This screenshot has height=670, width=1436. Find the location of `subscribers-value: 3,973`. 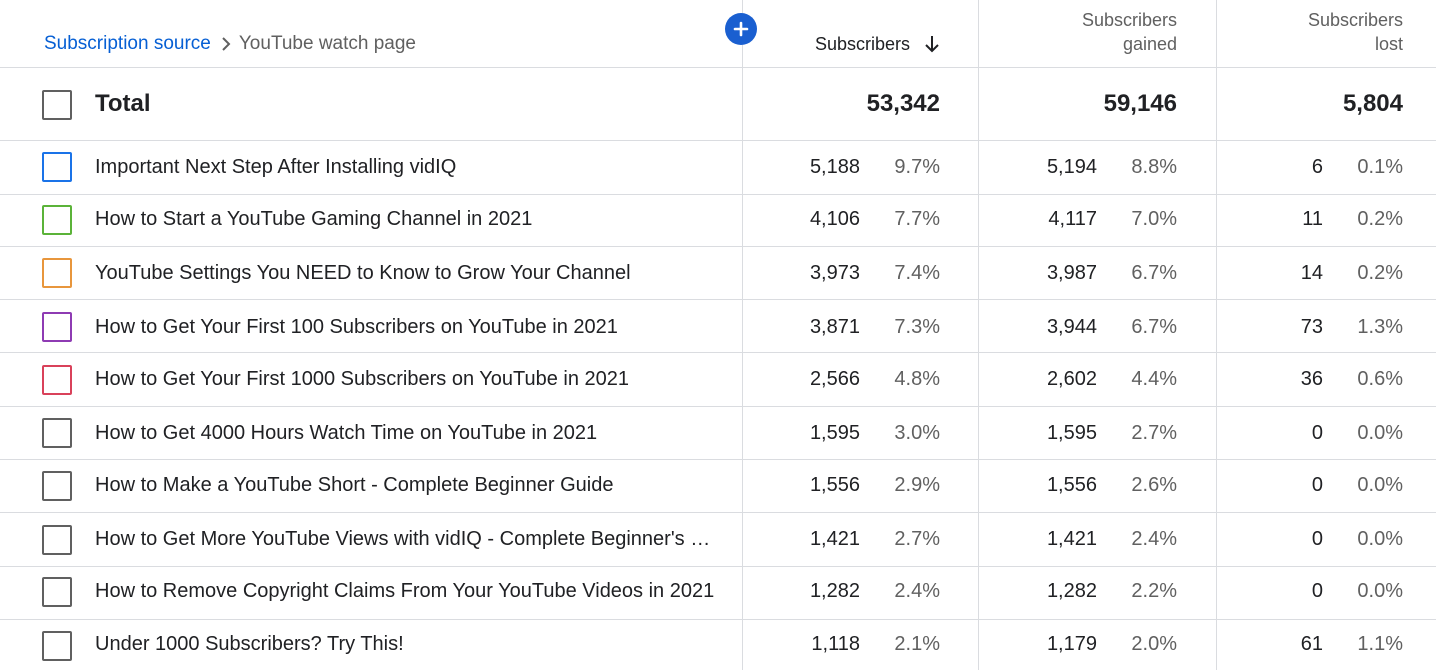

subscribers-value: 3,973 is located at coordinates (834, 273).